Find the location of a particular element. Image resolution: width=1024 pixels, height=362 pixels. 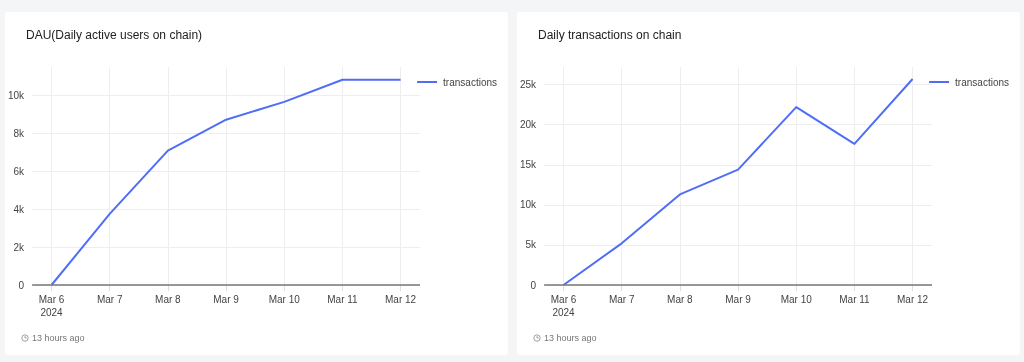

y-tick-label: 2k is located at coordinates (19, 247).